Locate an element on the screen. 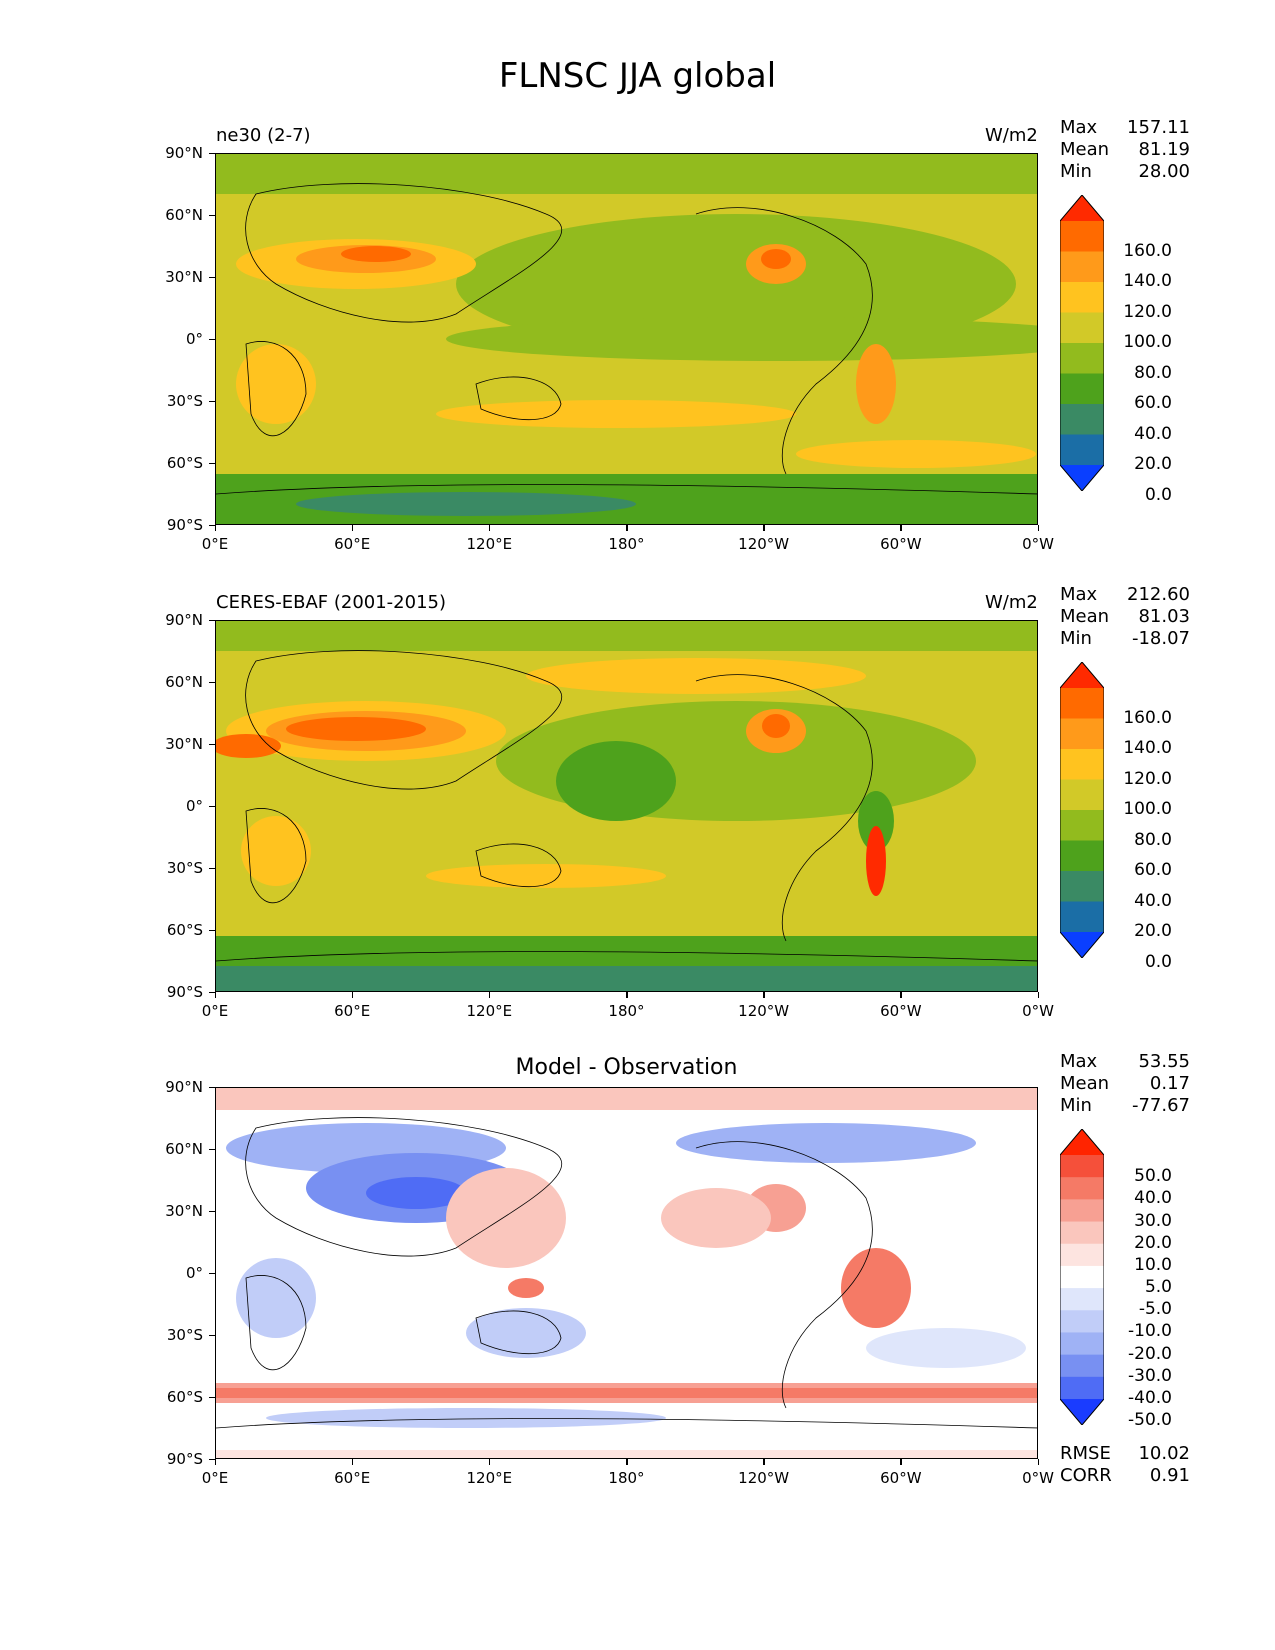  colorbar-tick-label: 80.0 is located at coordinates (1153, 839).